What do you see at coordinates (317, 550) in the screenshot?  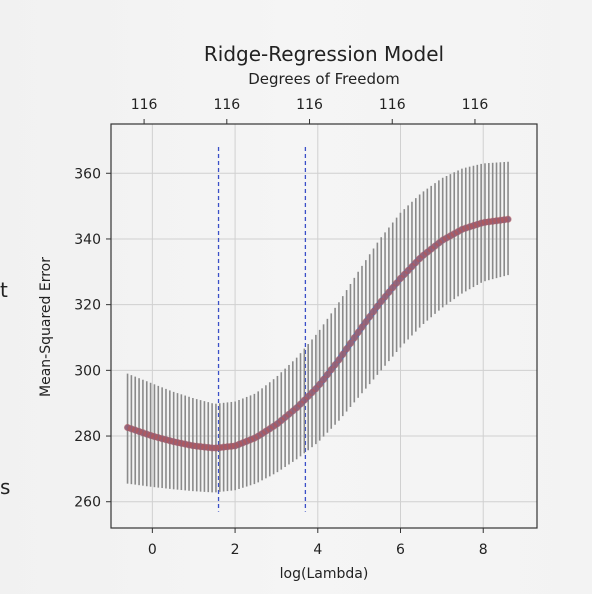 I see `x-tick-label: 4` at bounding box center [317, 550].